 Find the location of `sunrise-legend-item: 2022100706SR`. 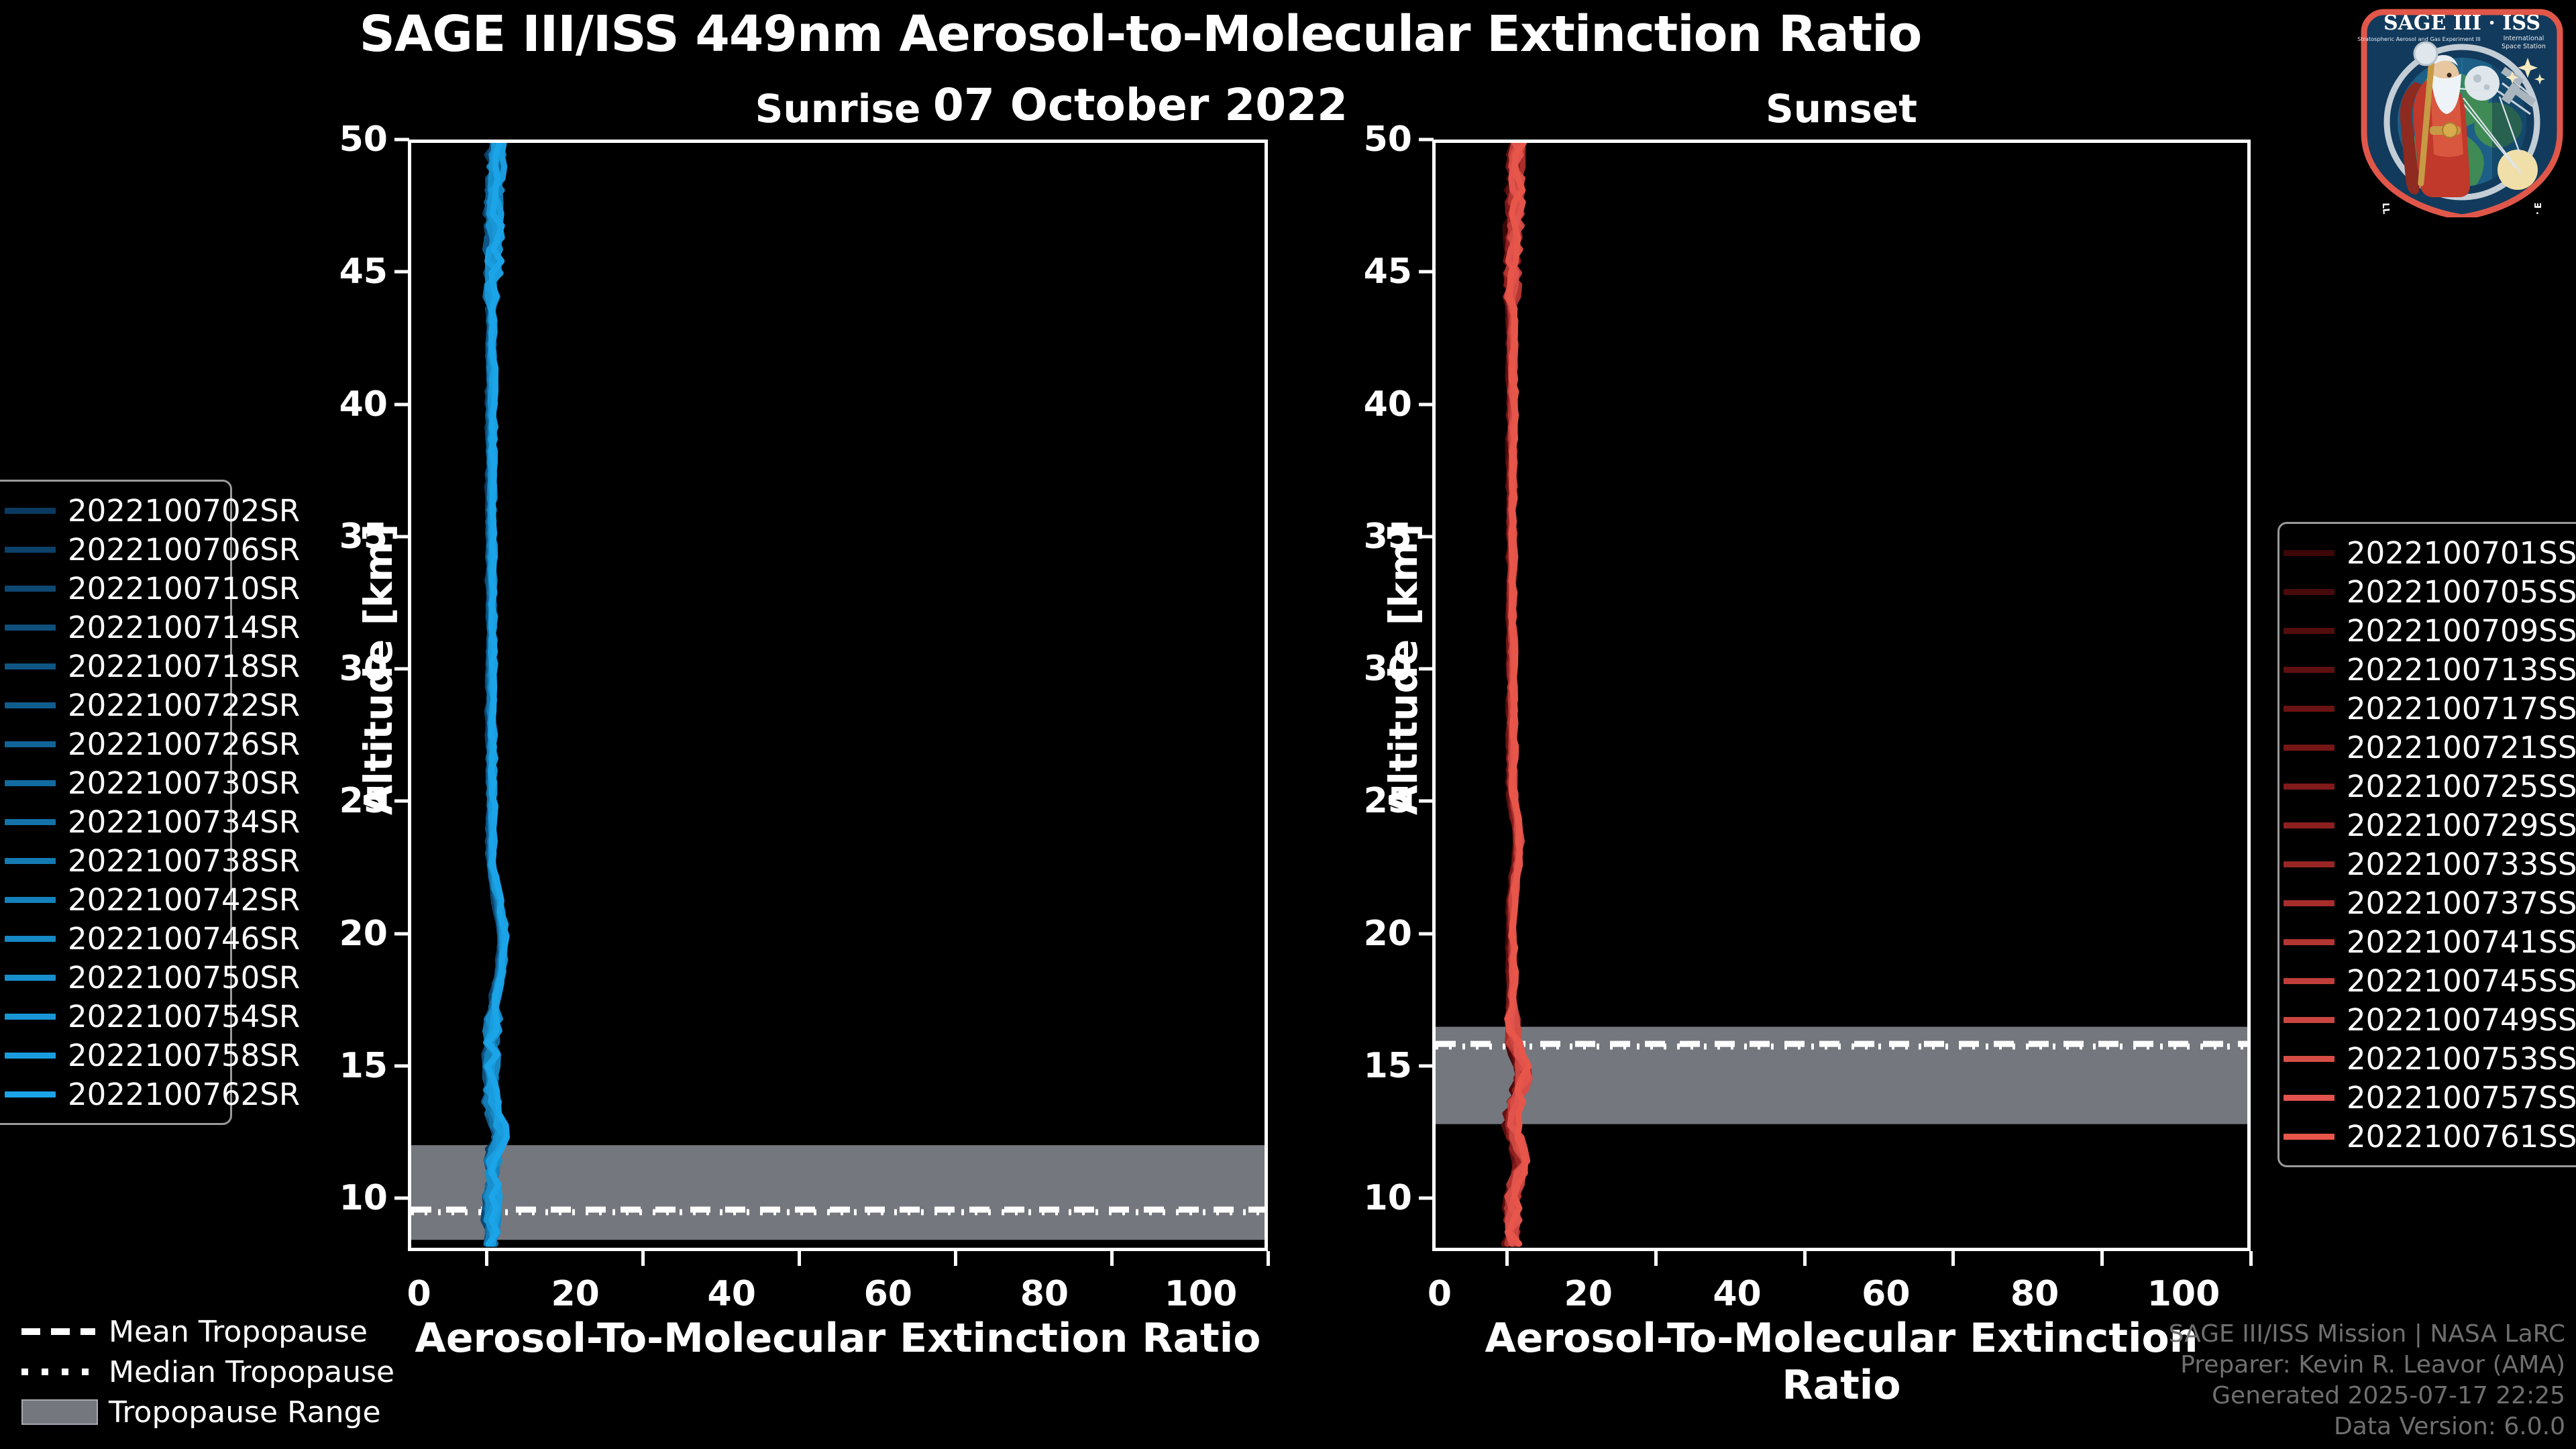

sunrise-legend-item: 2022100706SR is located at coordinates (150, 549).